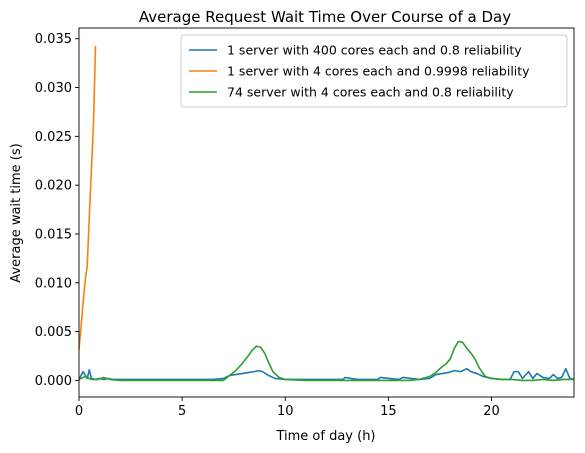 This screenshot has width=585, height=453. I want to click on x-tick-label: 5, so click(182, 411).